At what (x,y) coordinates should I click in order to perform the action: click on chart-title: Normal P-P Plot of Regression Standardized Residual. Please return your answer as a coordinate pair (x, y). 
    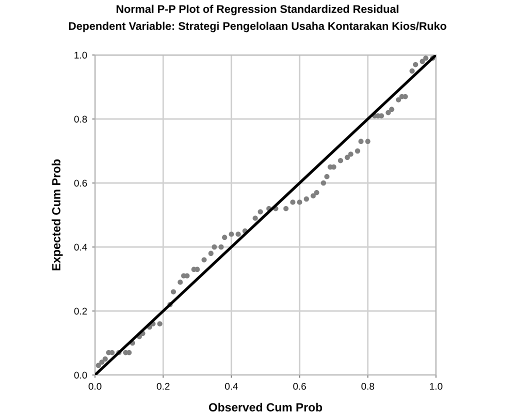
    Looking at the image, I should click on (257, 10).